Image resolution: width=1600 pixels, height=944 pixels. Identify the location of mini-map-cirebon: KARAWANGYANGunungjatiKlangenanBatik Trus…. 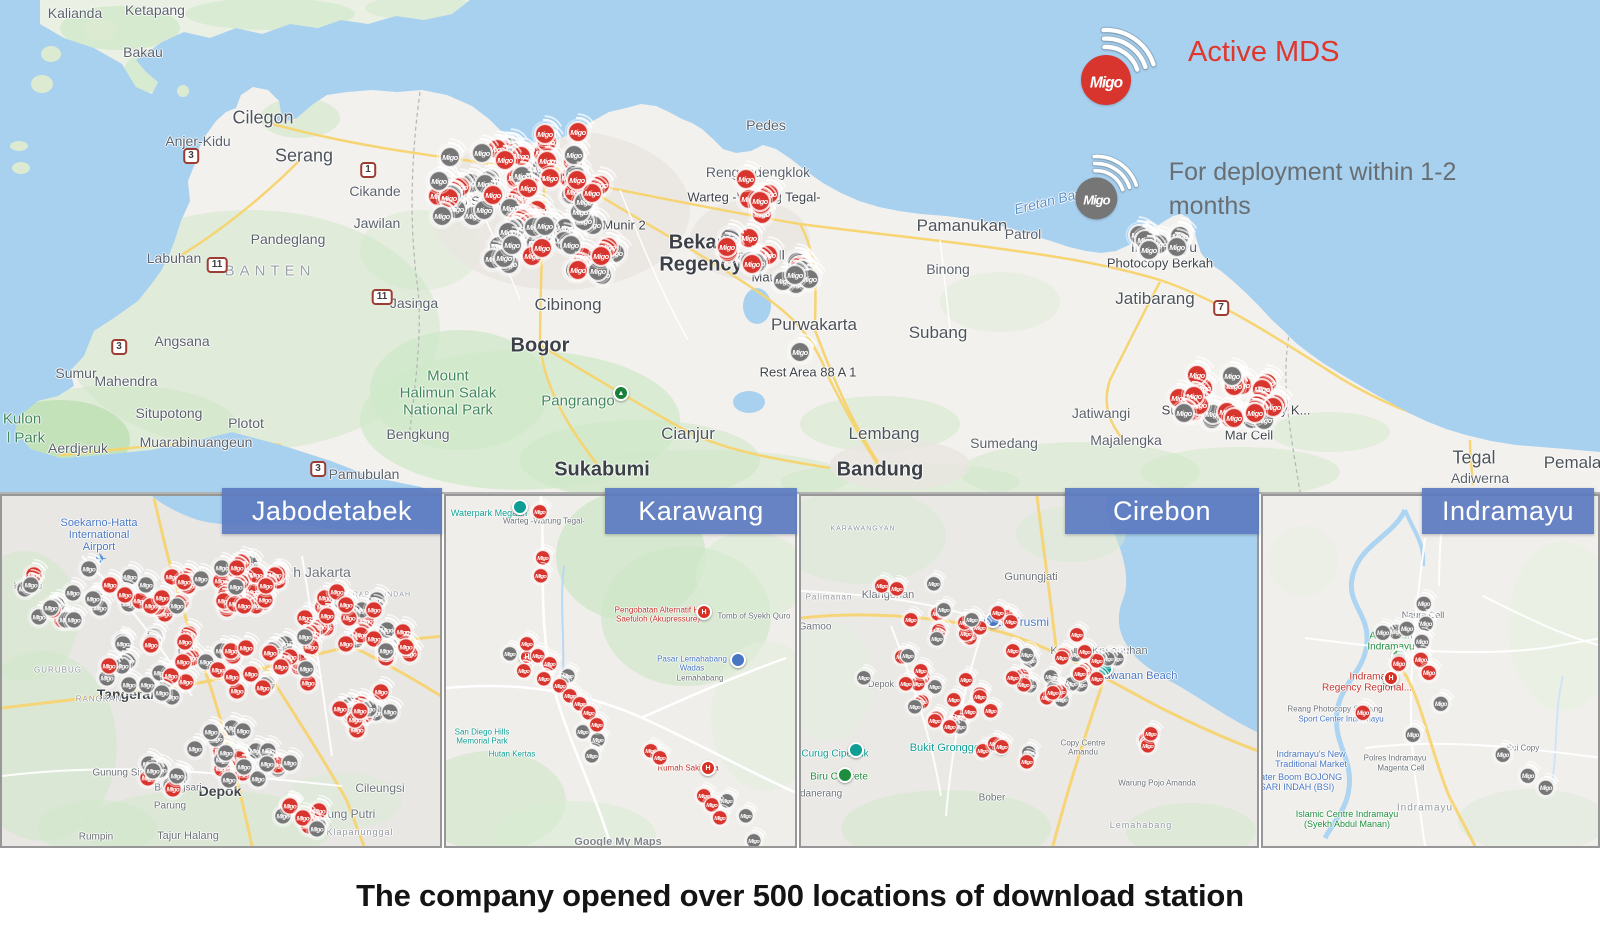
(1029, 671).